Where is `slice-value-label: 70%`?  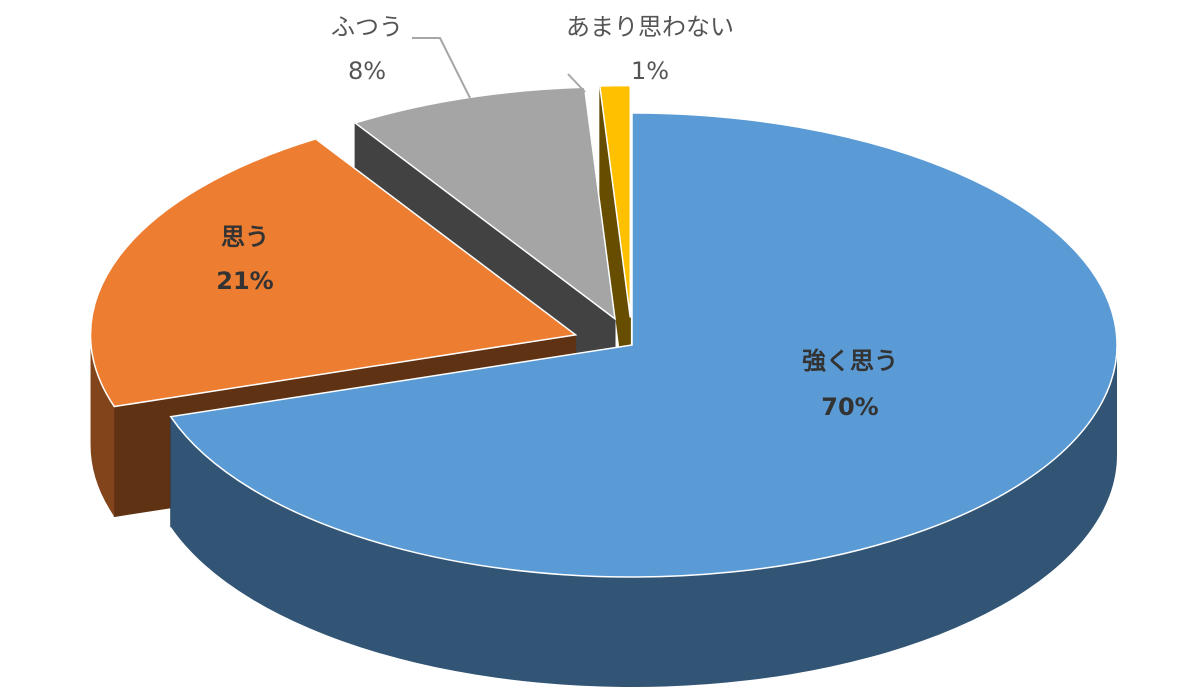 slice-value-label: 70% is located at coordinates (849, 407).